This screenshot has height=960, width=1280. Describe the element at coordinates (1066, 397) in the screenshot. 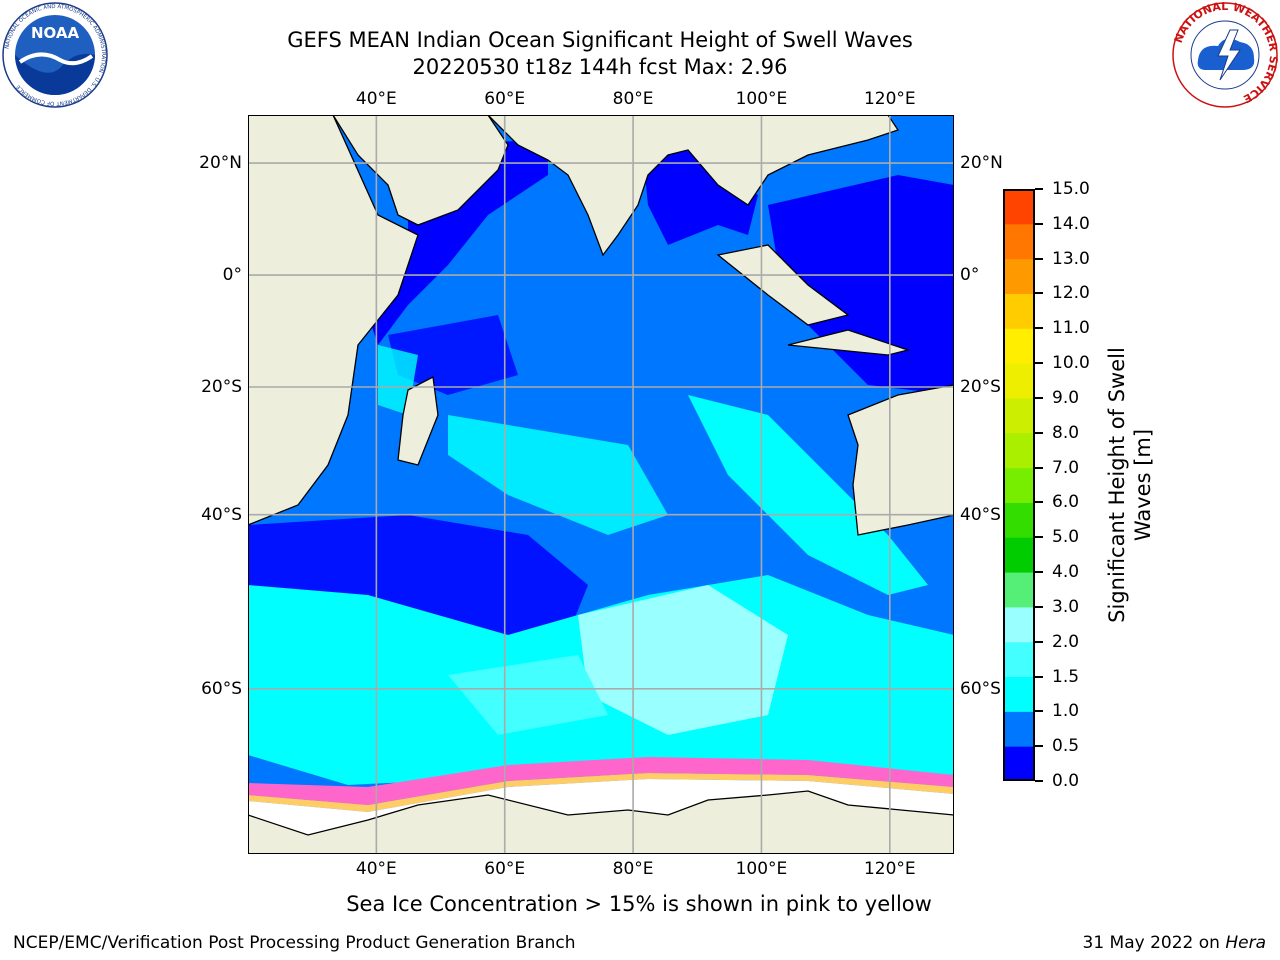

I see `colorbar-tick-label: 9.0` at that location.